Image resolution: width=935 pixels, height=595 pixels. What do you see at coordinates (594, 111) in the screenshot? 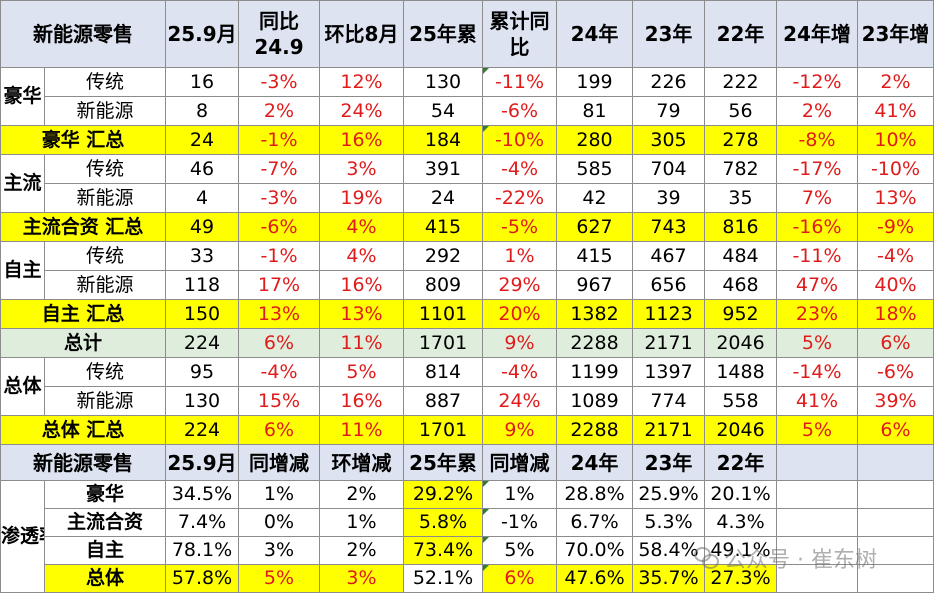
I see `data-cell: 81` at bounding box center [594, 111].